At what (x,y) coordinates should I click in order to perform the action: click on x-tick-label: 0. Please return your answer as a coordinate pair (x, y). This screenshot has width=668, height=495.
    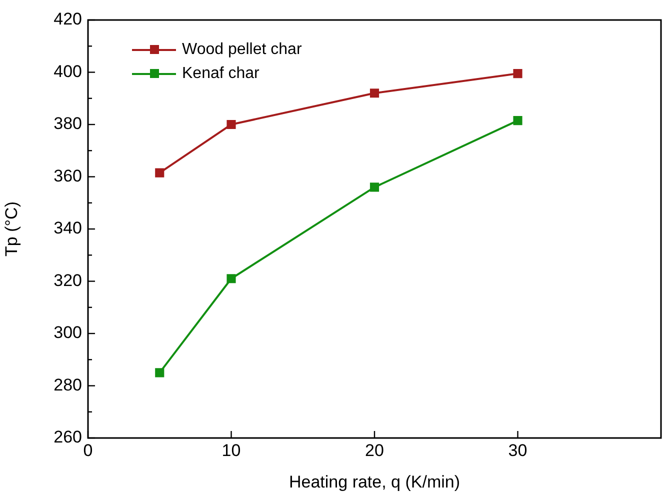
    Looking at the image, I should click on (88, 450).